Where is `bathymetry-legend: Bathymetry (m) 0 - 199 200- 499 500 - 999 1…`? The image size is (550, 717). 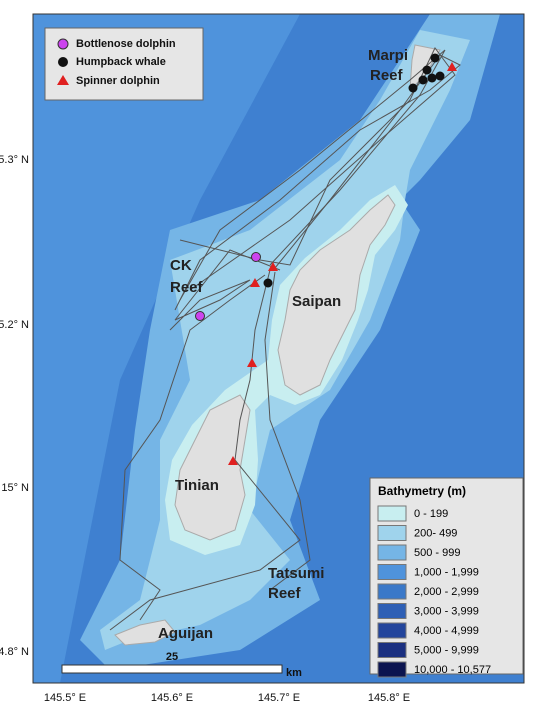
bathymetry-legend: Bathymetry (m) 0 - 199 200- 499 500 - 999 1… is located at coordinates (446, 577).